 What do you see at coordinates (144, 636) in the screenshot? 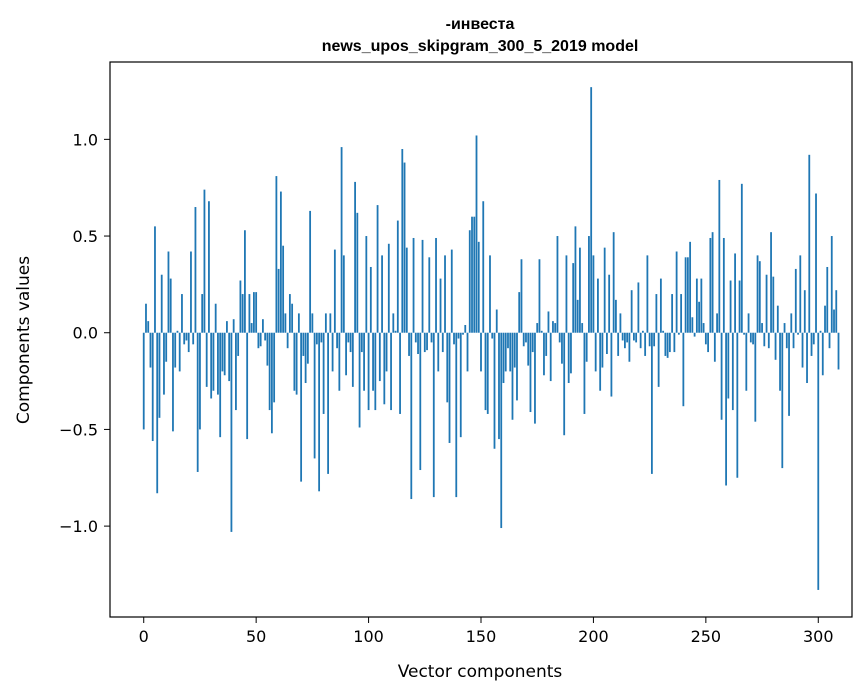
I see `x-tick-label-0: 0` at bounding box center [144, 636].